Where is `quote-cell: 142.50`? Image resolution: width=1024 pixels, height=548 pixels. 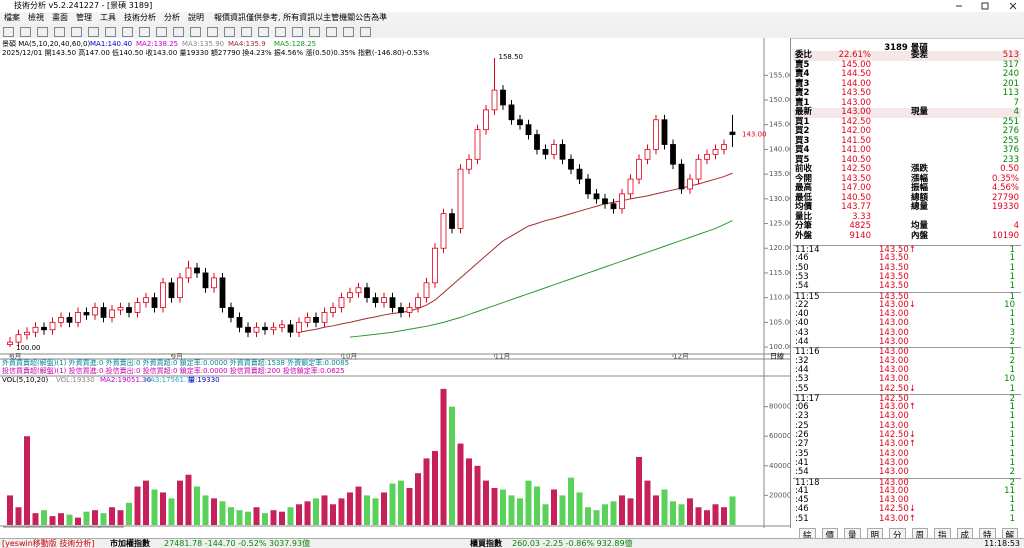 quote-cell: 142.50 is located at coordinates (856, 169).